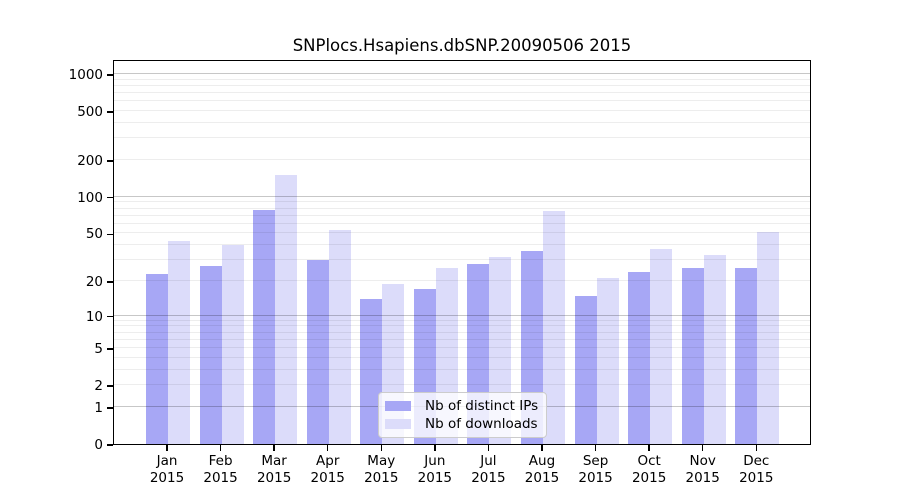 The height and width of the screenshot is (500, 900). Describe the element at coordinates (661, 346) in the screenshot. I see `bar-downloads-oct` at that location.